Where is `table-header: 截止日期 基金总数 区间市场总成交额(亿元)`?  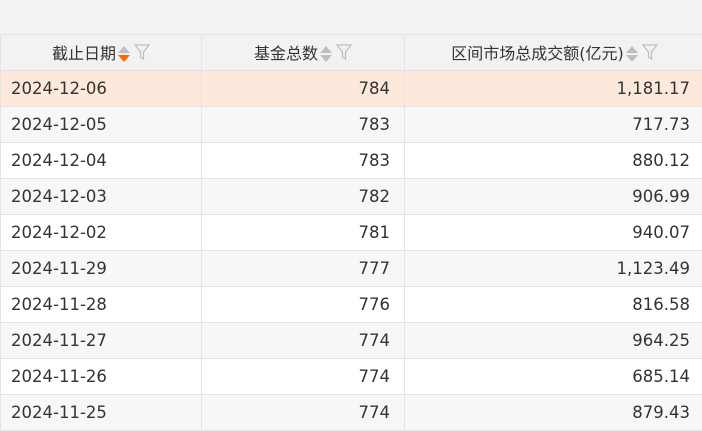 table-header: 截止日期 基金总数 区间市场总成交额(亿元) is located at coordinates (351, 53).